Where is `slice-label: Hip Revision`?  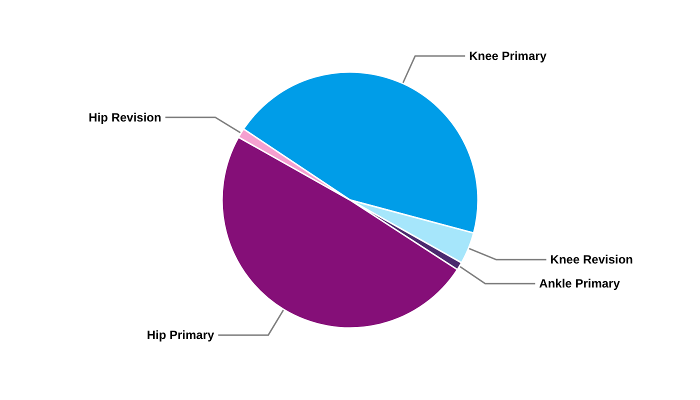
slice-label: Hip Revision is located at coordinates (125, 117).